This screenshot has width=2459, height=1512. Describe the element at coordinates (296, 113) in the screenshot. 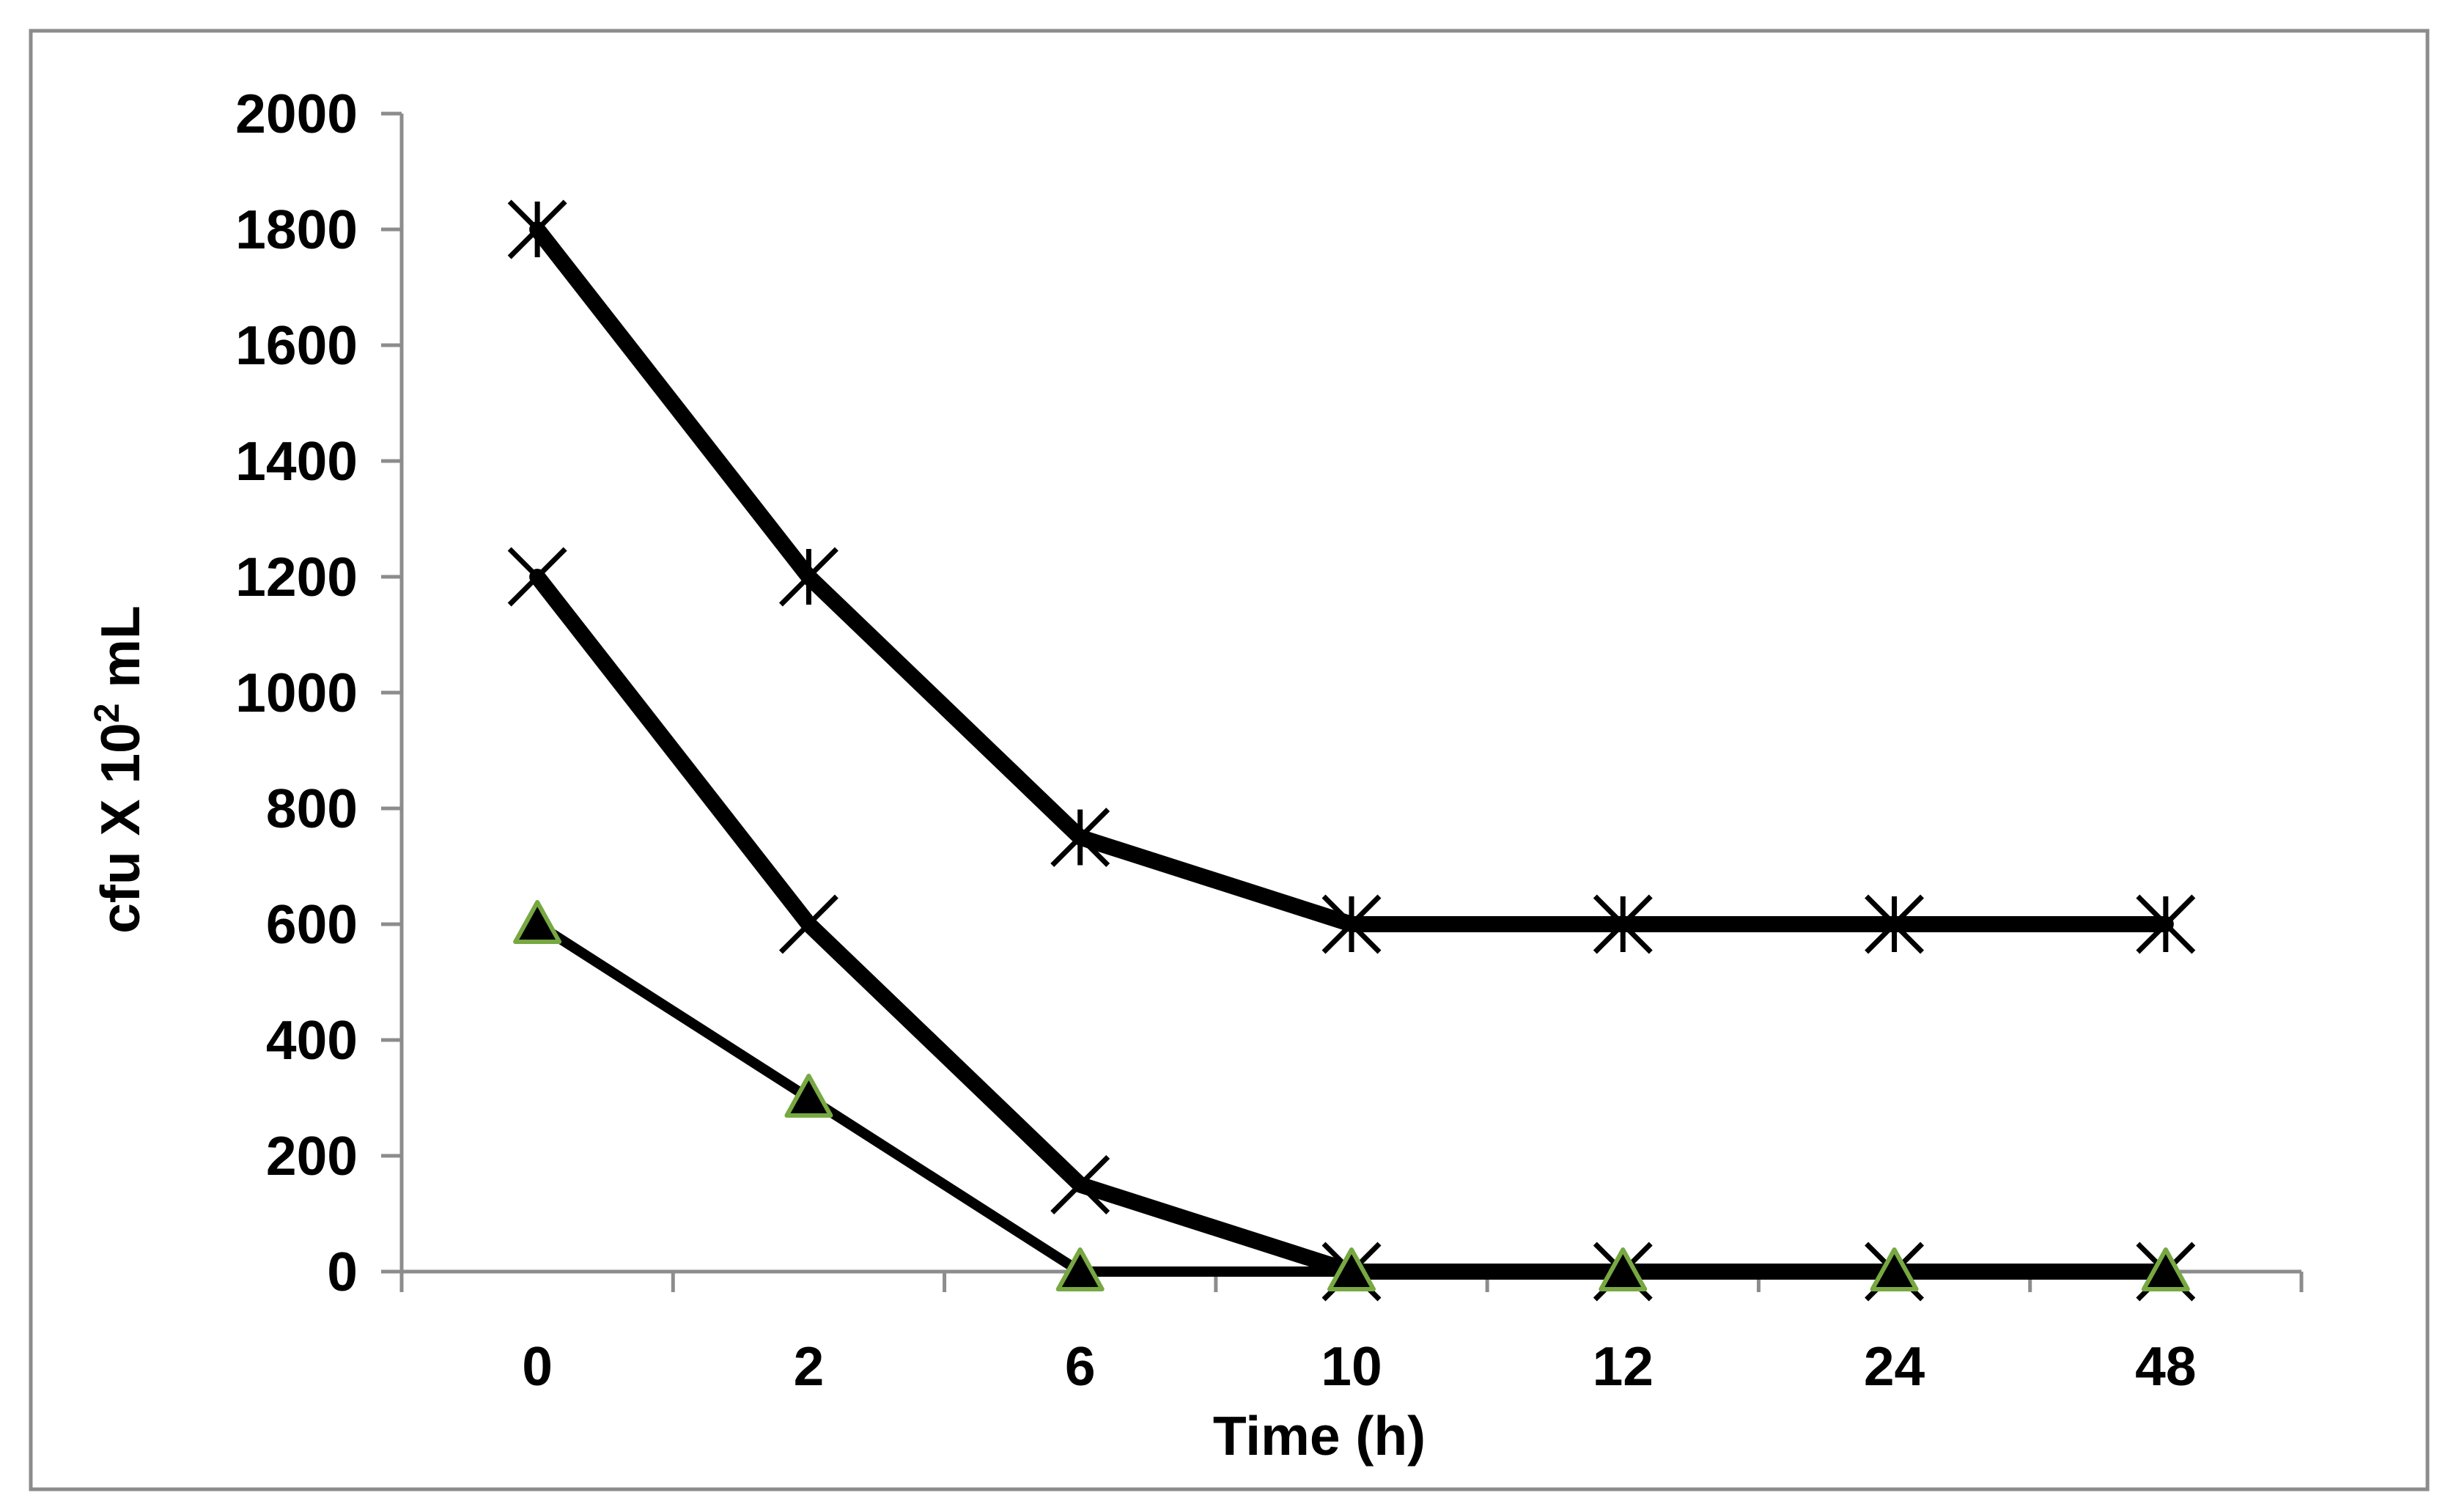

I see `y-tick-label: 2000` at that location.